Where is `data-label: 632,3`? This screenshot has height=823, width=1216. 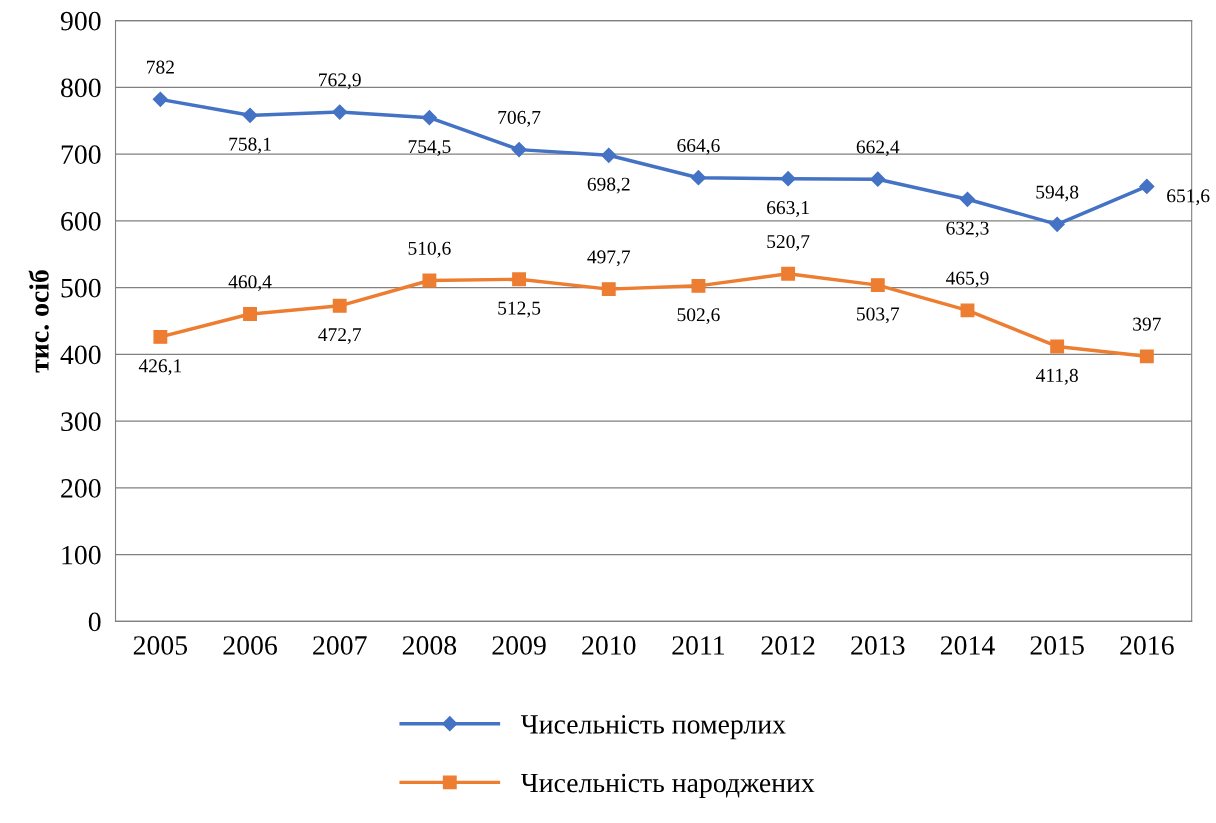
data-label: 632,3 is located at coordinates (967, 229).